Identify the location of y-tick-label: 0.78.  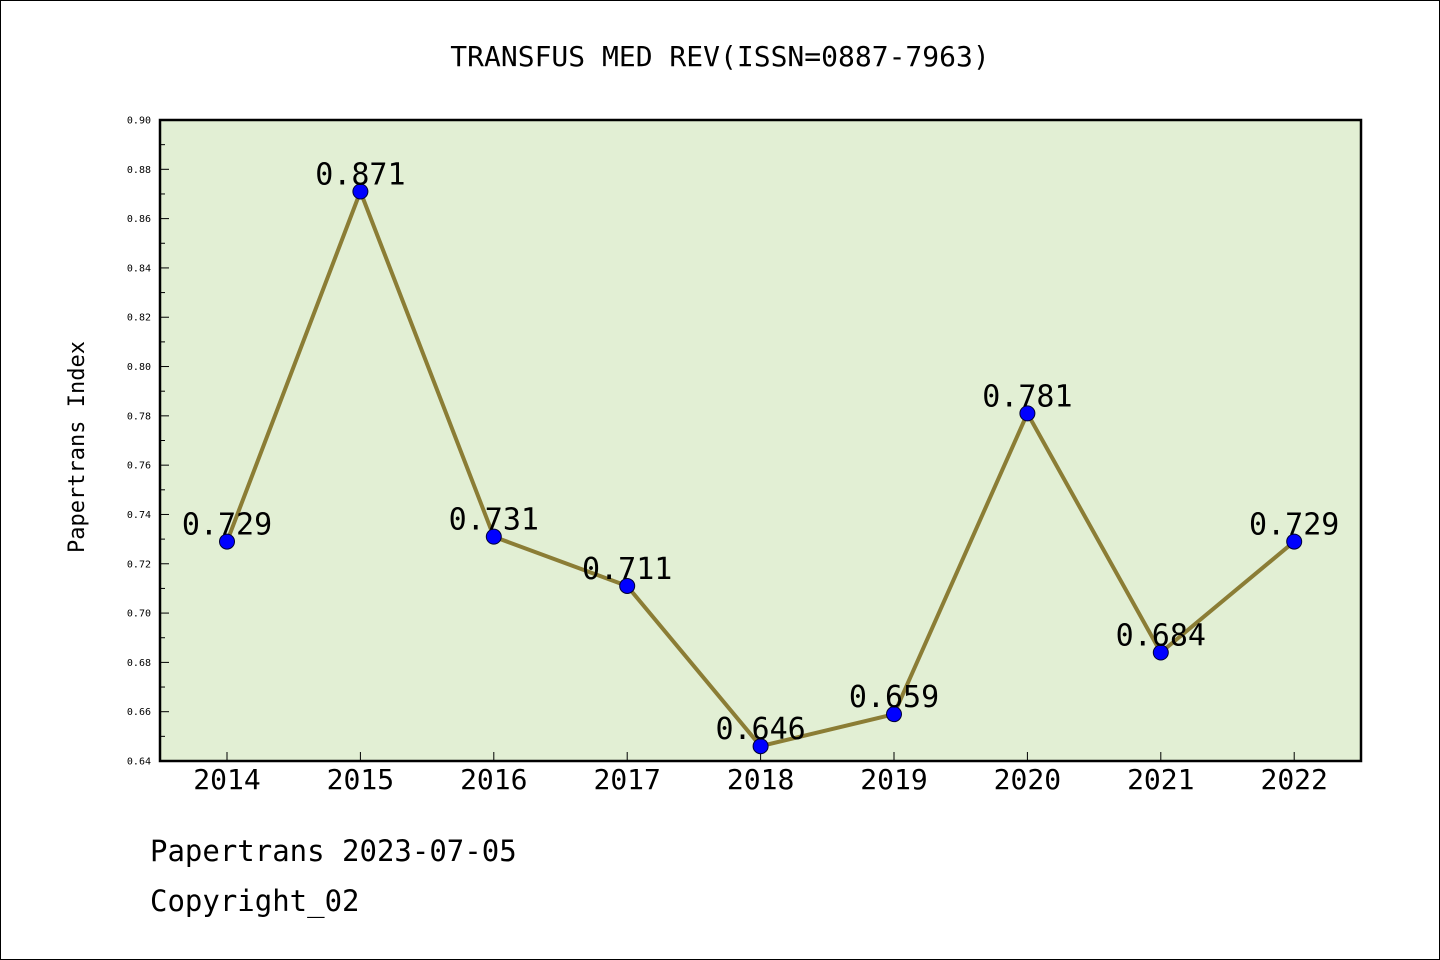
(139, 416).